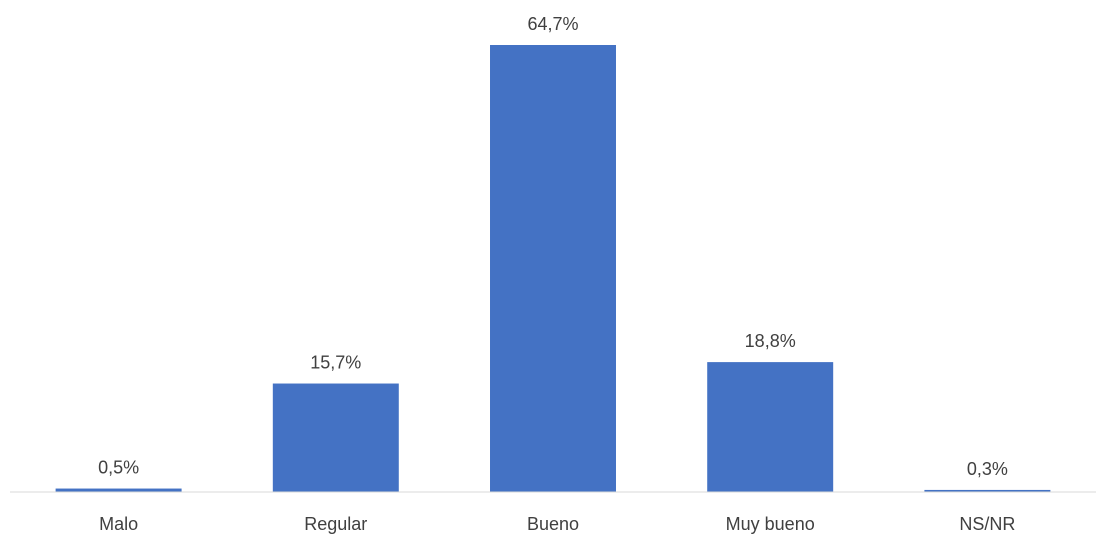 Image resolution: width=1106 pixels, height=536 pixels. Describe the element at coordinates (770, 341) in the screenshot. I see `data-label-muy-bueno: 18,8%` at that location.